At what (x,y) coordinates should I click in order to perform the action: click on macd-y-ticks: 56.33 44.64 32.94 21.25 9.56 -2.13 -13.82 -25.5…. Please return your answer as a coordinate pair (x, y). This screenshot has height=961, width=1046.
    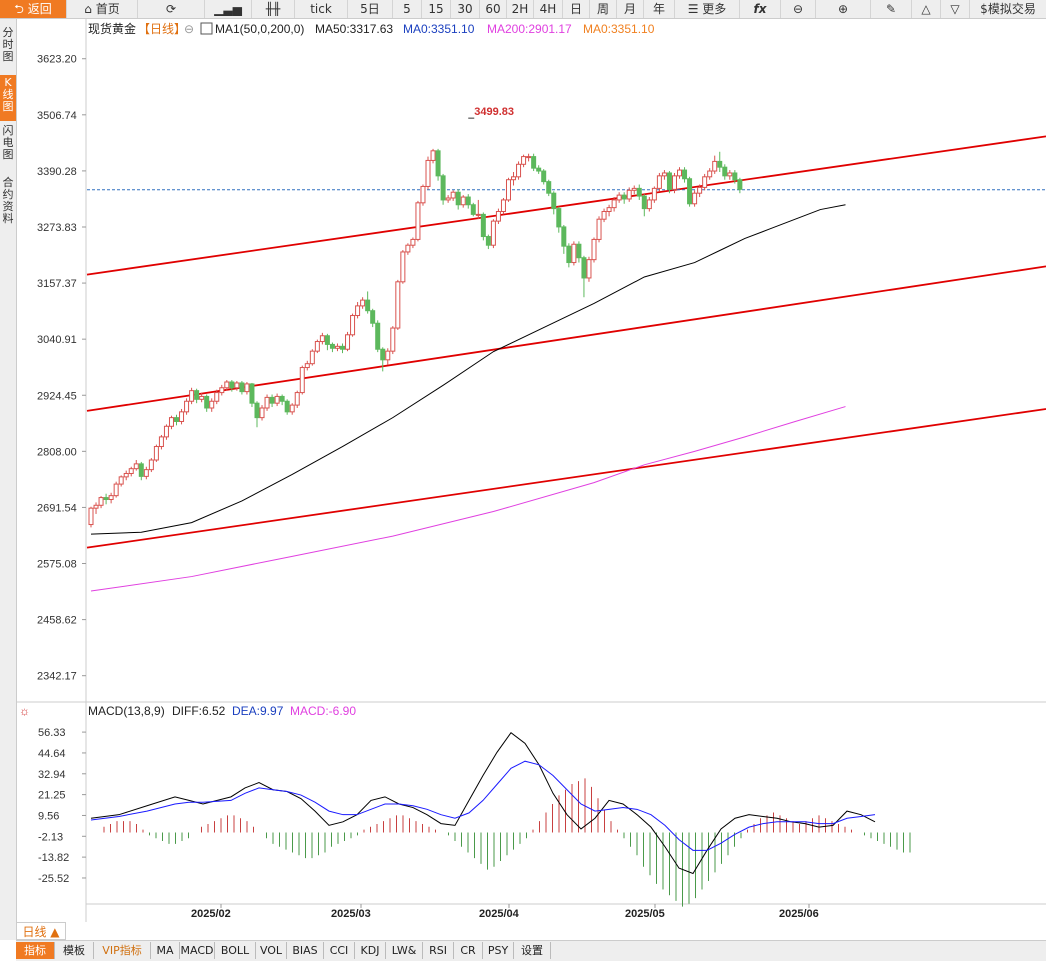
    Looking at the image, I should click on (62, 806).